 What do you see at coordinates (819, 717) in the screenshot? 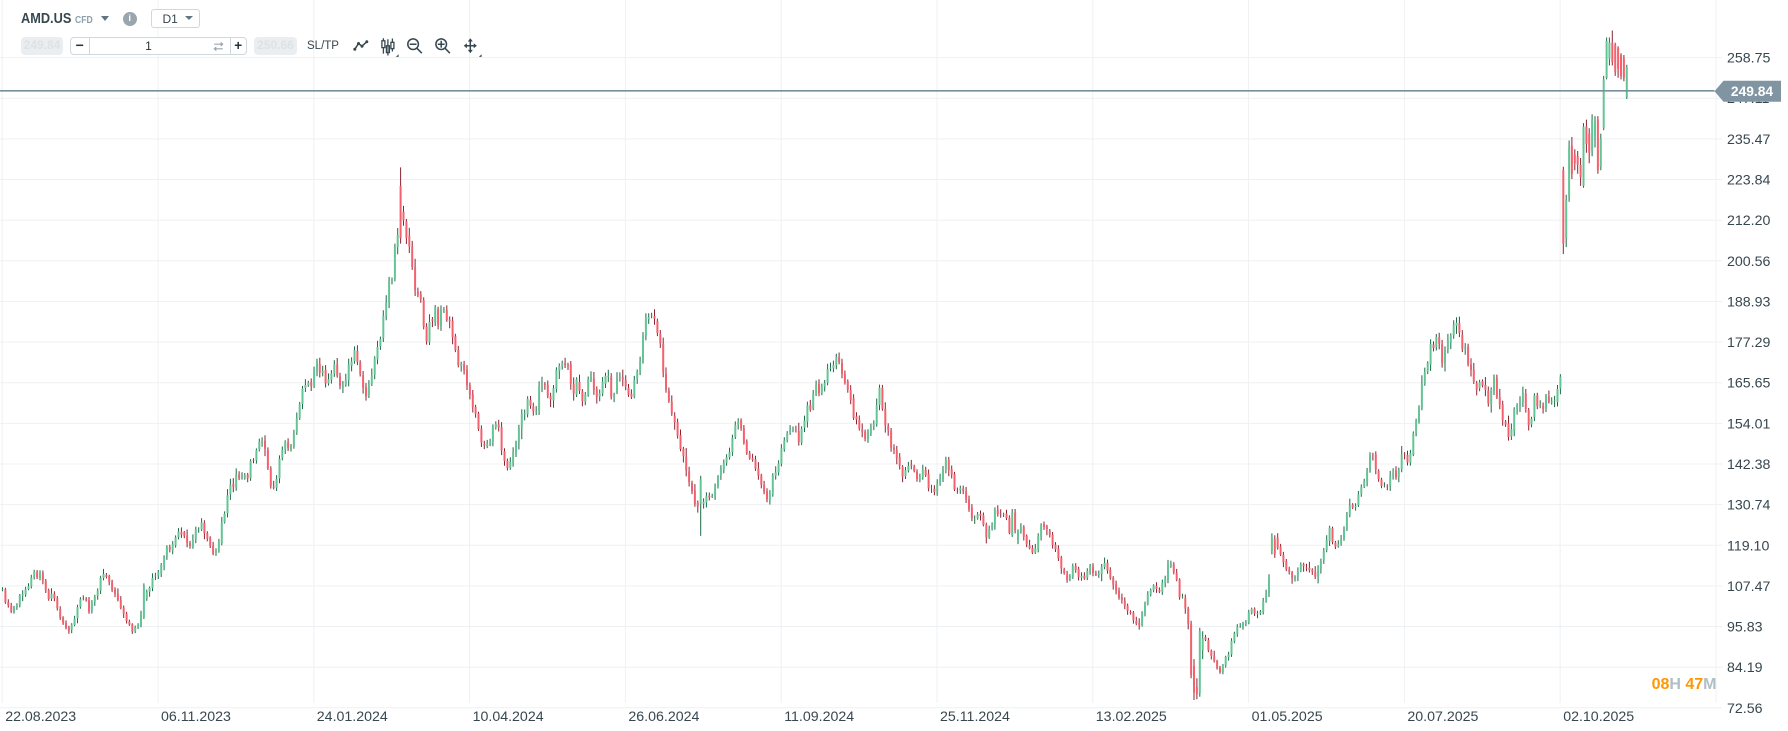
I see `svg-text: 11.09.2024` at bounding box center [819, 717].